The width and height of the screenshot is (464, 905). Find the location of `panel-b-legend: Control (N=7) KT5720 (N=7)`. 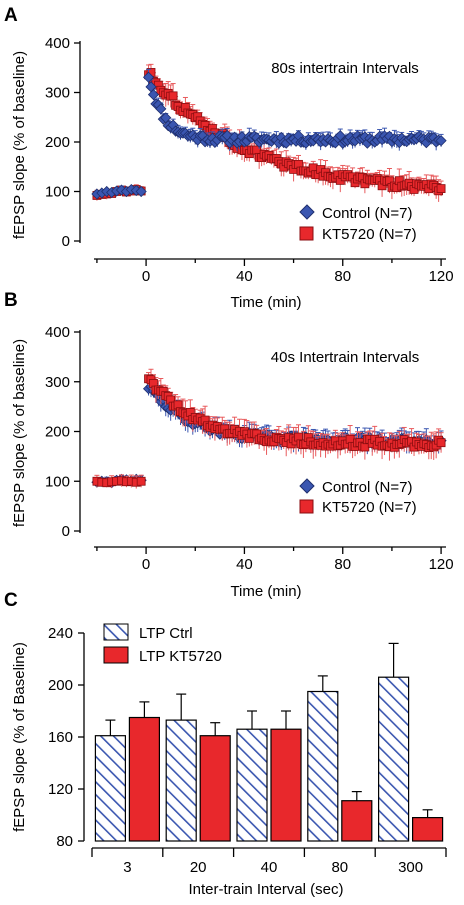

panel-b-legend: Control (N=7) KT5720 (N=7) is located at coordinates (358, 497).